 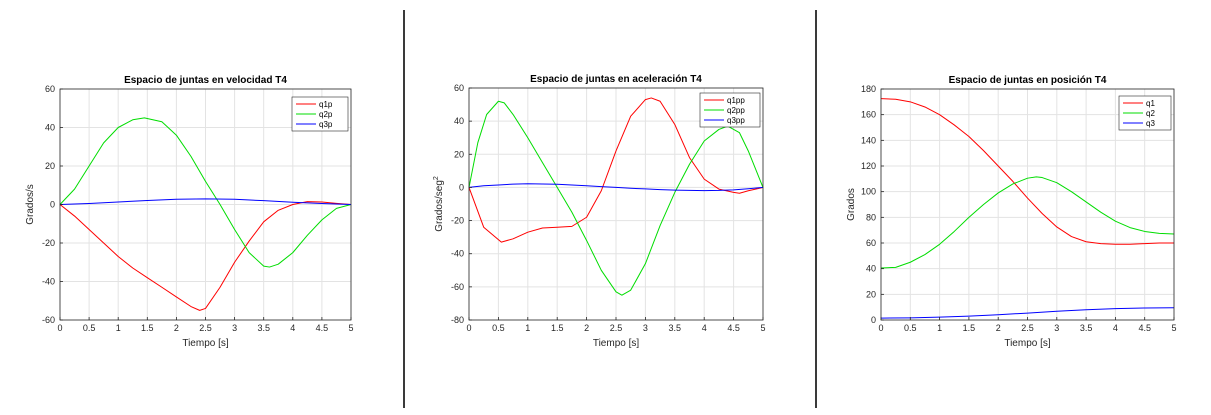 What do you see at coordinates (868, 140) in the screenshot?
I see `y-tick-label: 140` at bounding box center [868, 140].